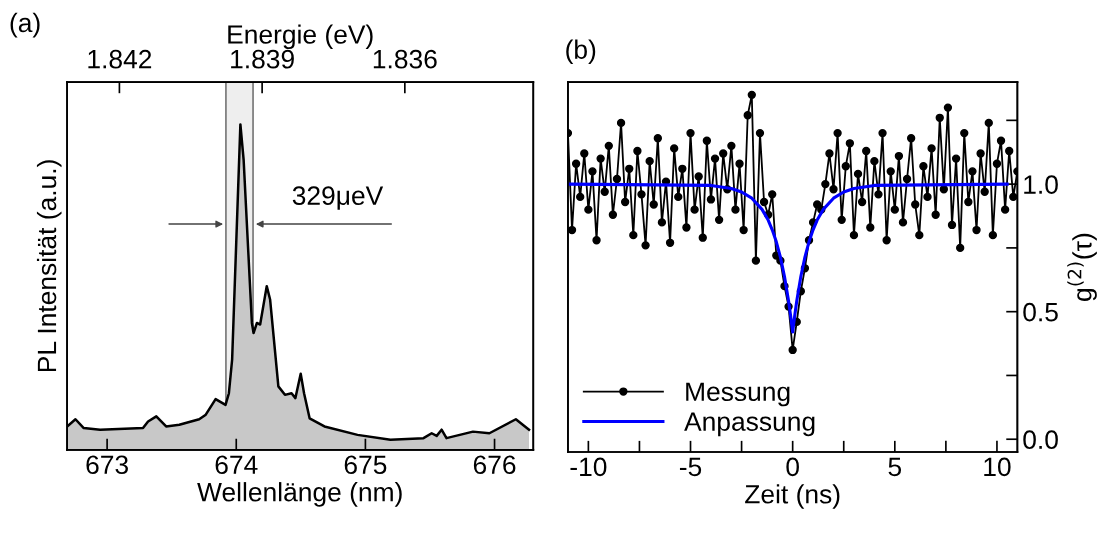 The width and height of the screenshot is (1118, 533). Describe the element at coordinates (405, 59) in the screenshot. I see `x2-tick-label: 1.836` at that location.